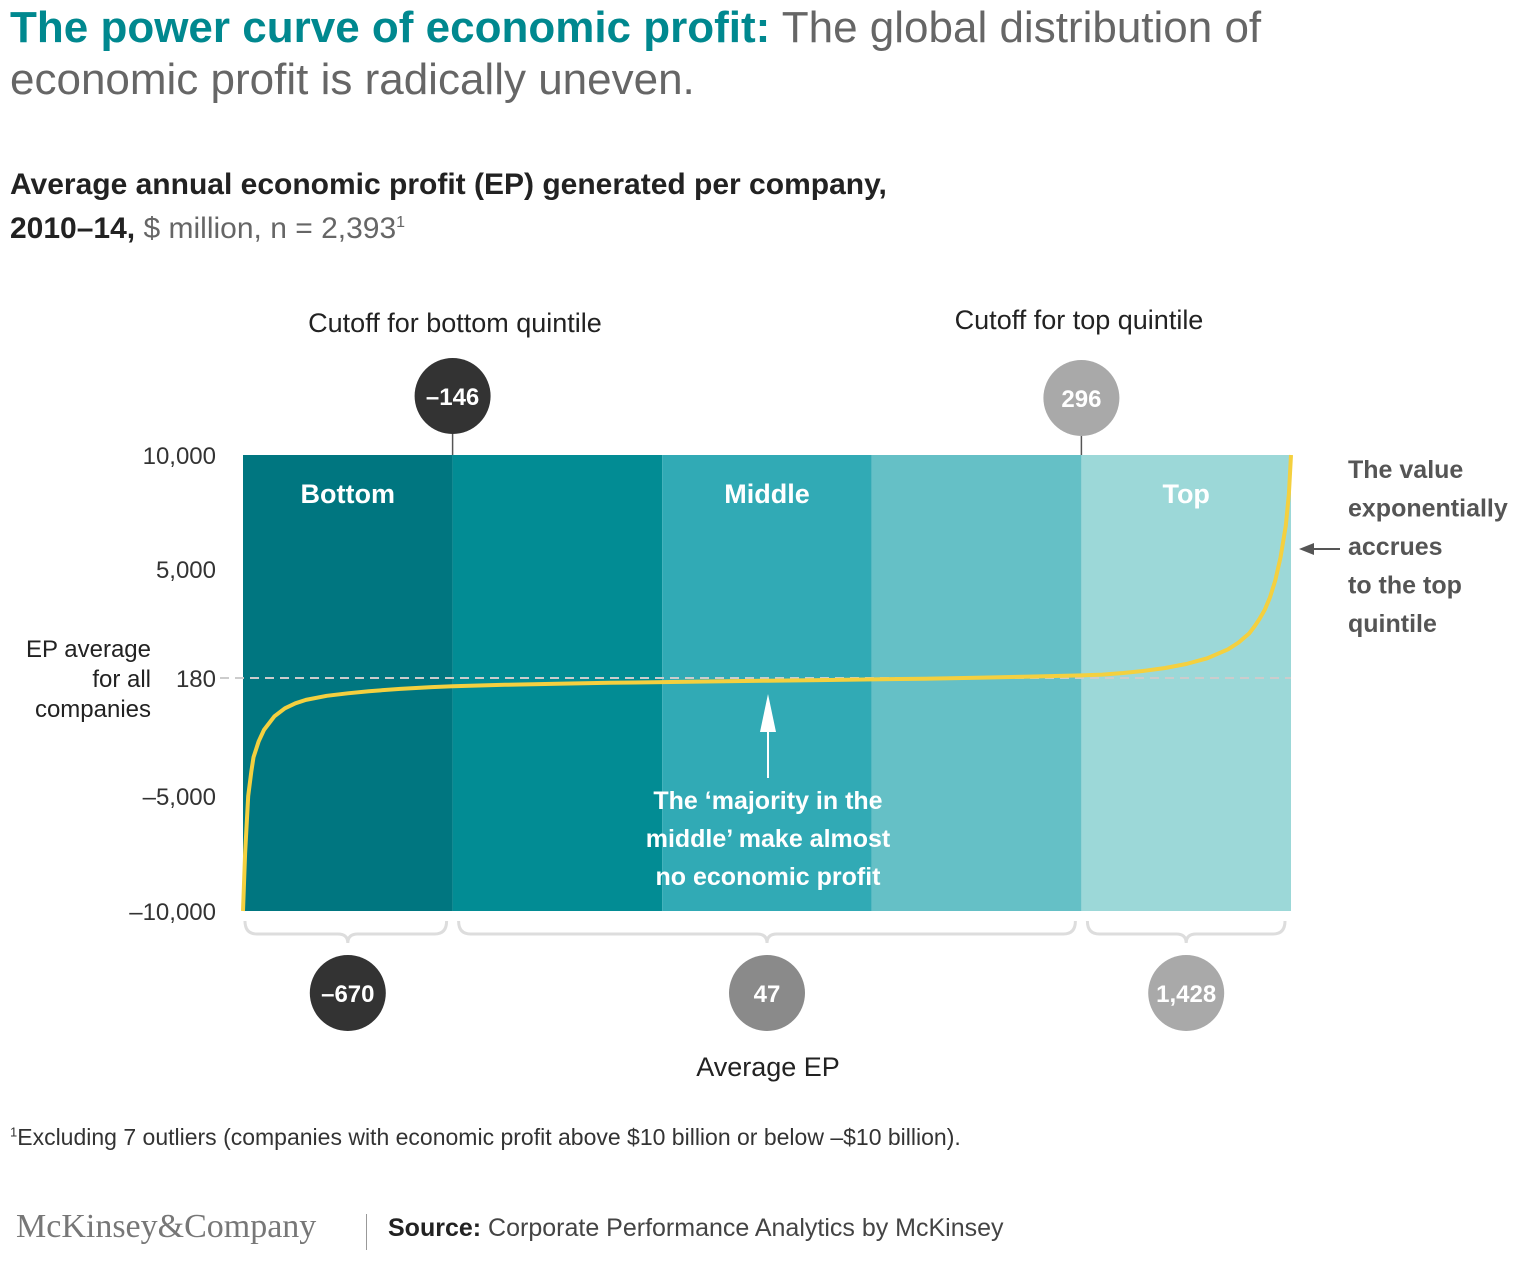 Image resolution: width=1536 pixels, height=1262 pixels. I want to click on quintile-label-middle: Middle, so click(767, 494).